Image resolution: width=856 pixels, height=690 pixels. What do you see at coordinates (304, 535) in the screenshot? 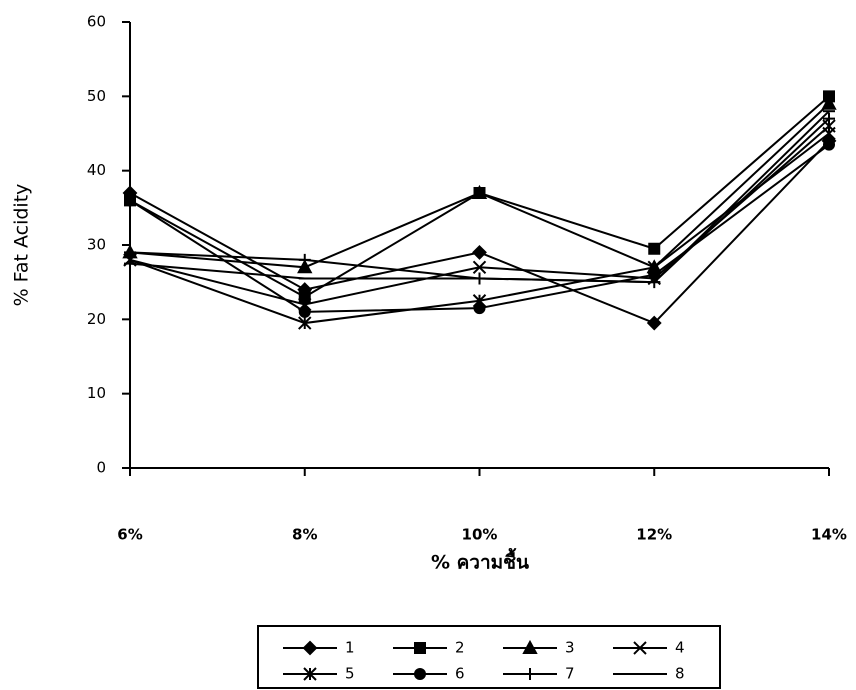
I see `x-tick-label: 8%` at bounding box center [304, 535].